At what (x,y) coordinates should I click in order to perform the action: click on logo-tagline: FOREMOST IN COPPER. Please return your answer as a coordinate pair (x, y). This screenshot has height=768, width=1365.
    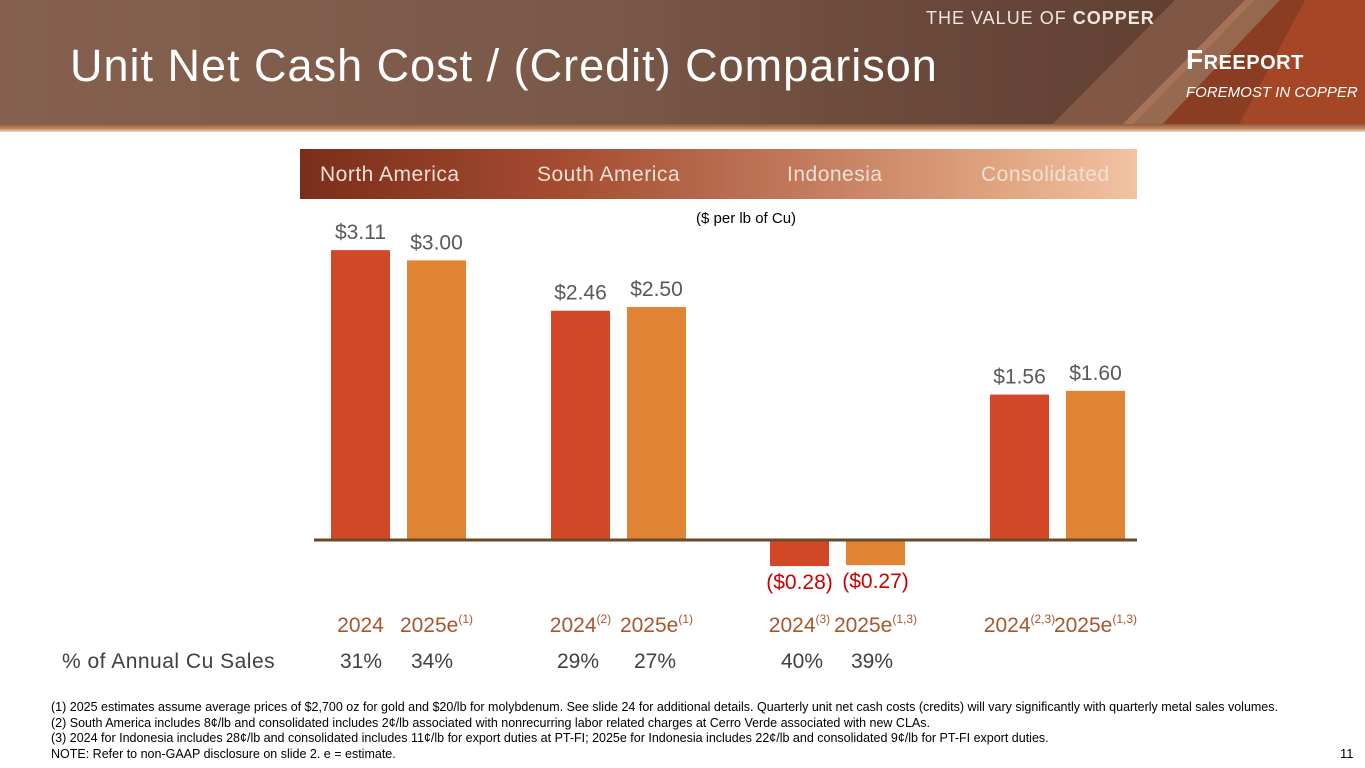
    Looking at the image, I should click on (1272, 92).